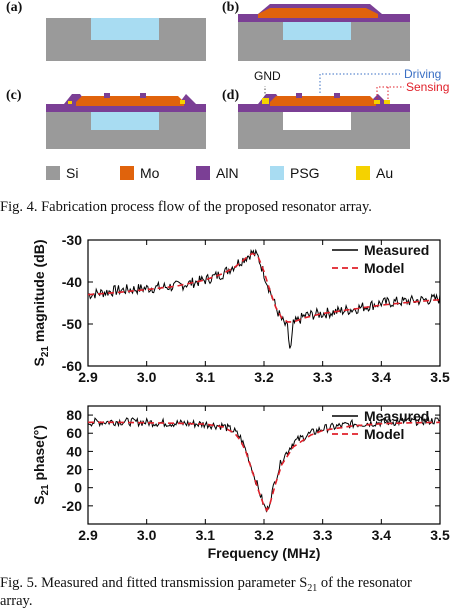 The image size is (474, 610). Describe the element at coordinates (384, 434) in the screenshot. I see `legend-label-1-1: Model` at that location.